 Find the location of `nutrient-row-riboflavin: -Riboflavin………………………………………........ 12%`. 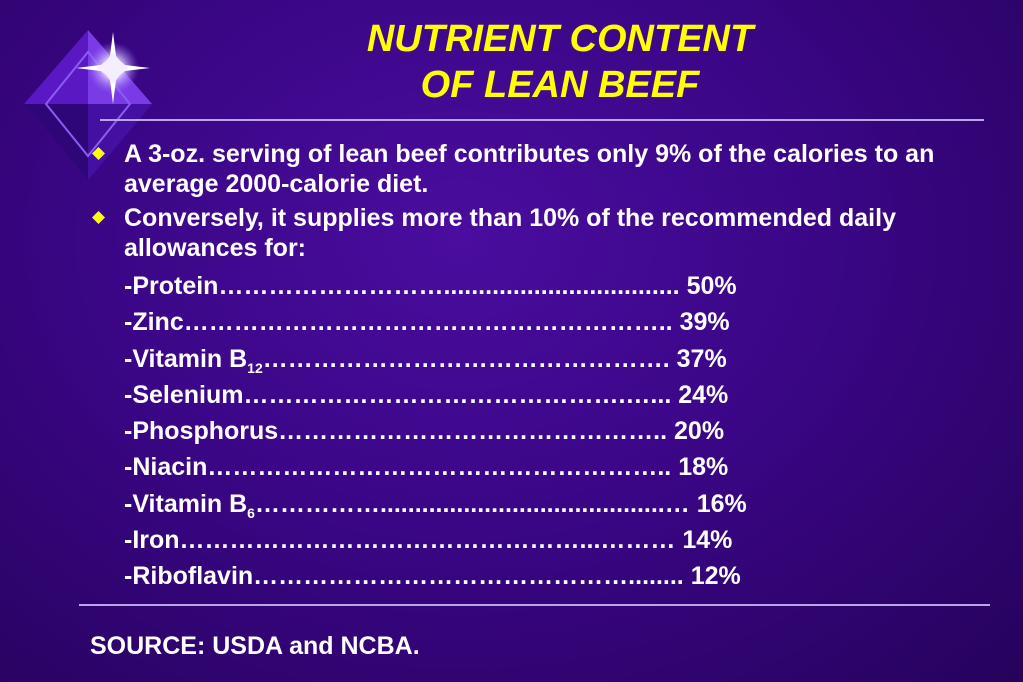

nutrient-row-riboflavin: -Riboflavin………………………………………........ 12% is located at coordinates (514, 576).